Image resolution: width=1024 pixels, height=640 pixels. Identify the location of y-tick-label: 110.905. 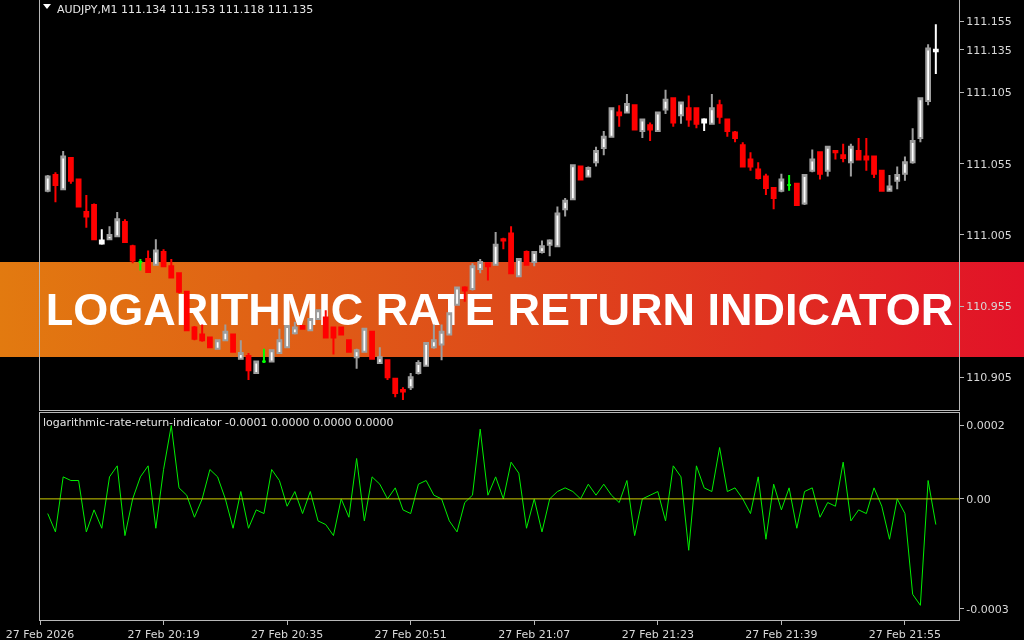
(989, 378).